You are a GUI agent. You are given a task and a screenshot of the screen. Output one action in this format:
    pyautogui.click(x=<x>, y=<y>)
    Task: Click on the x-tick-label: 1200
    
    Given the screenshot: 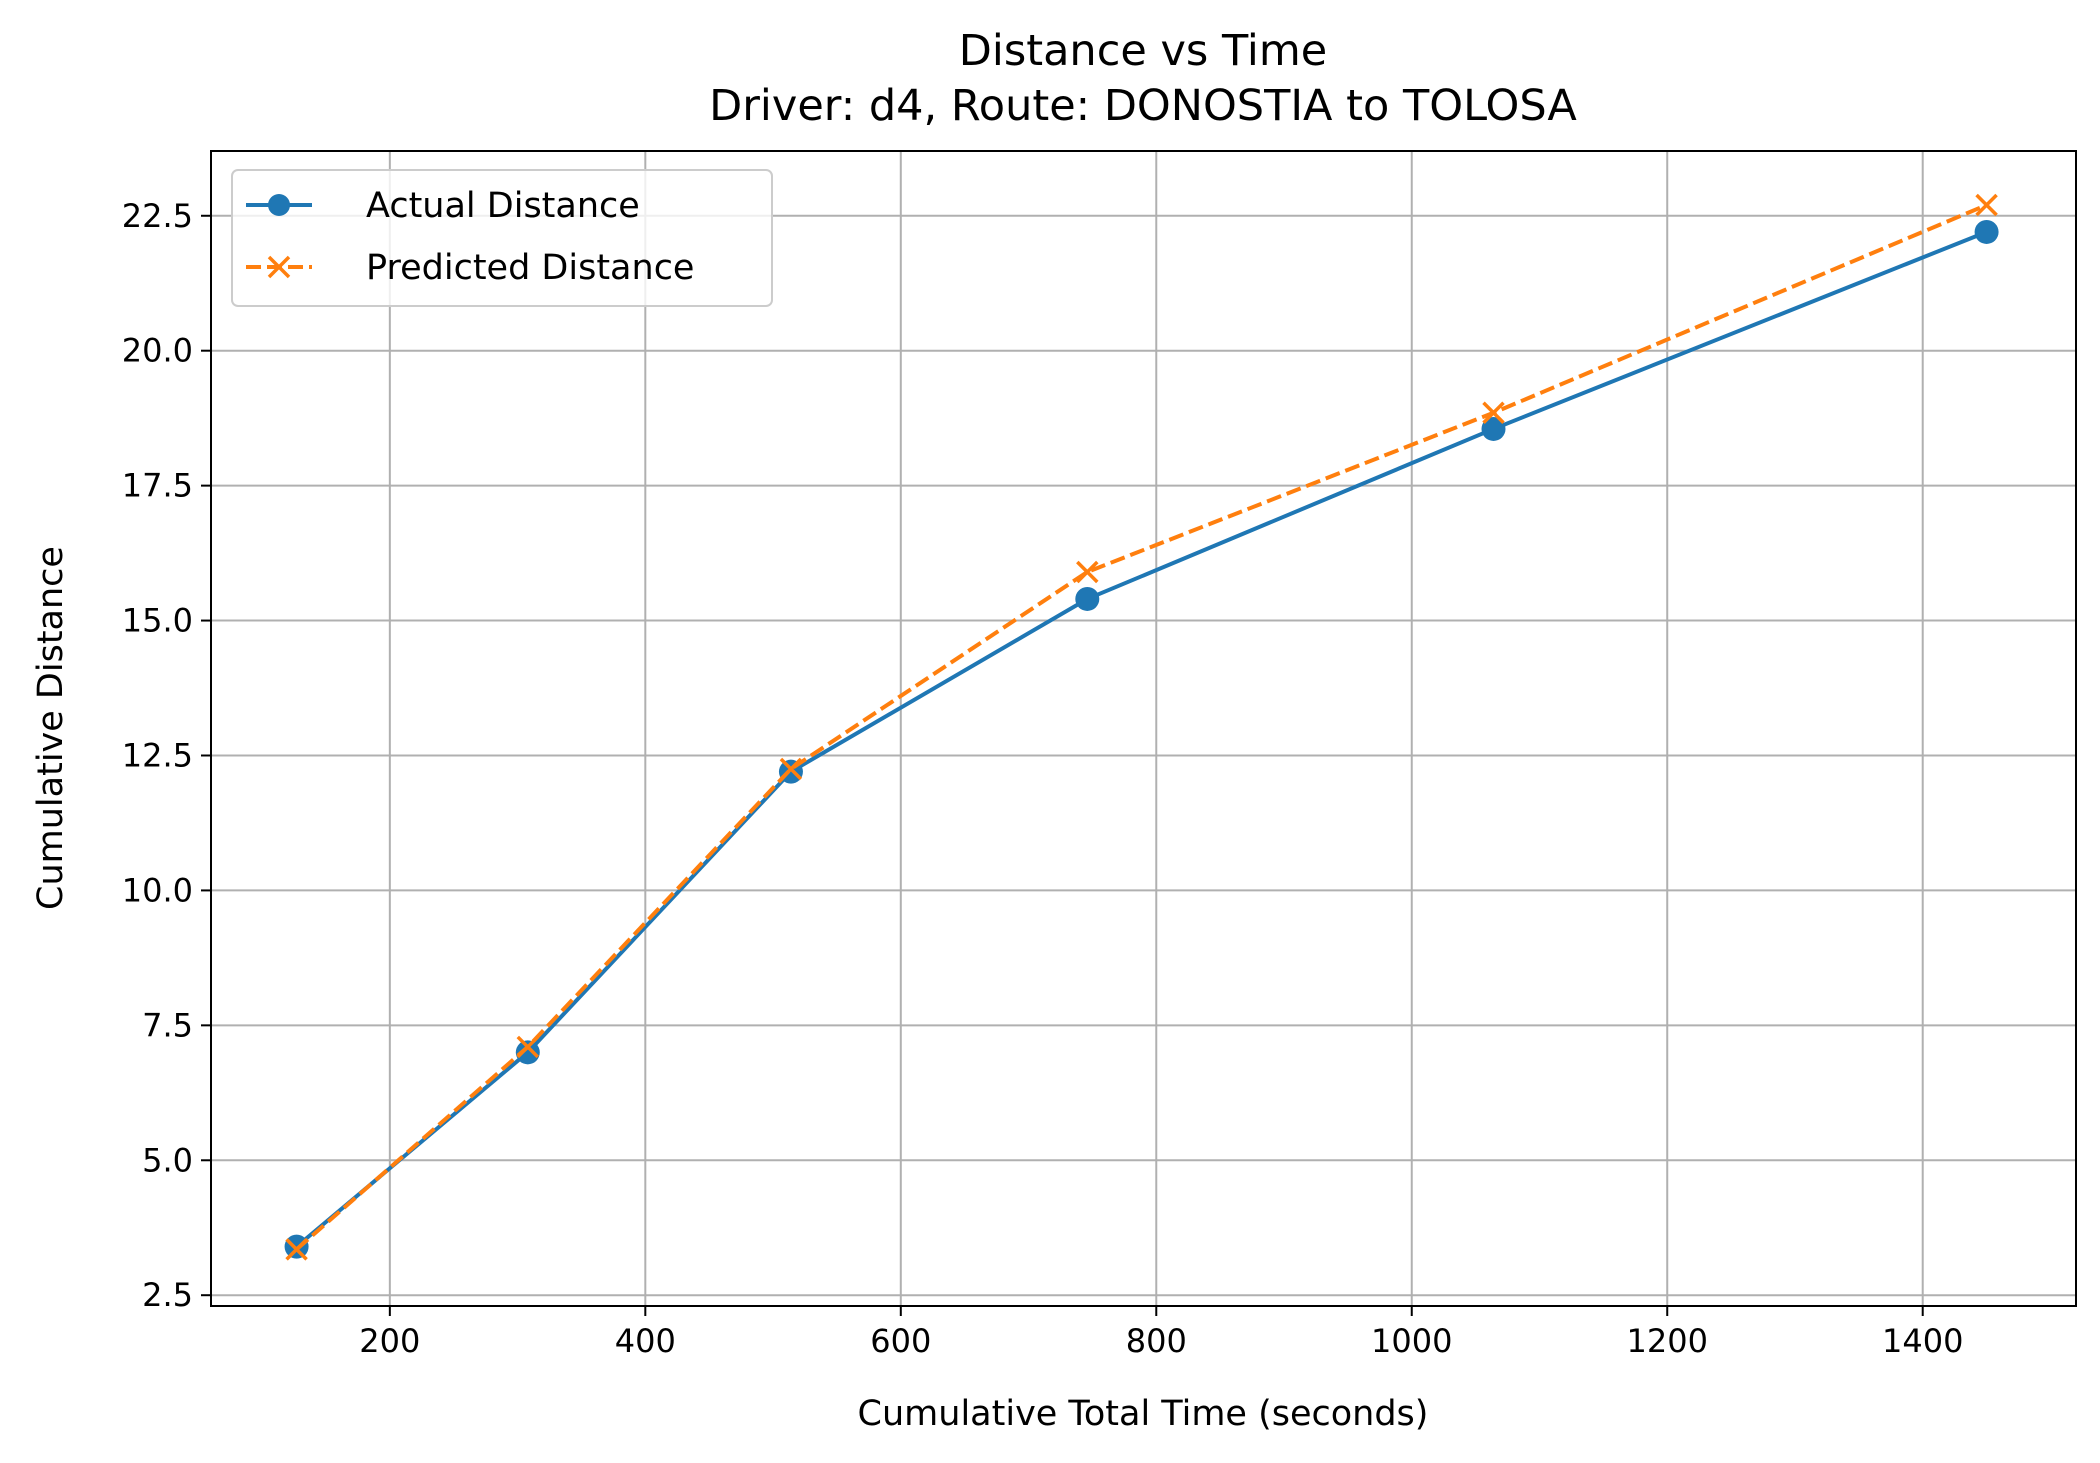 What is the action you would take?
    pyautogui.click(x=1667, y=1341)
    